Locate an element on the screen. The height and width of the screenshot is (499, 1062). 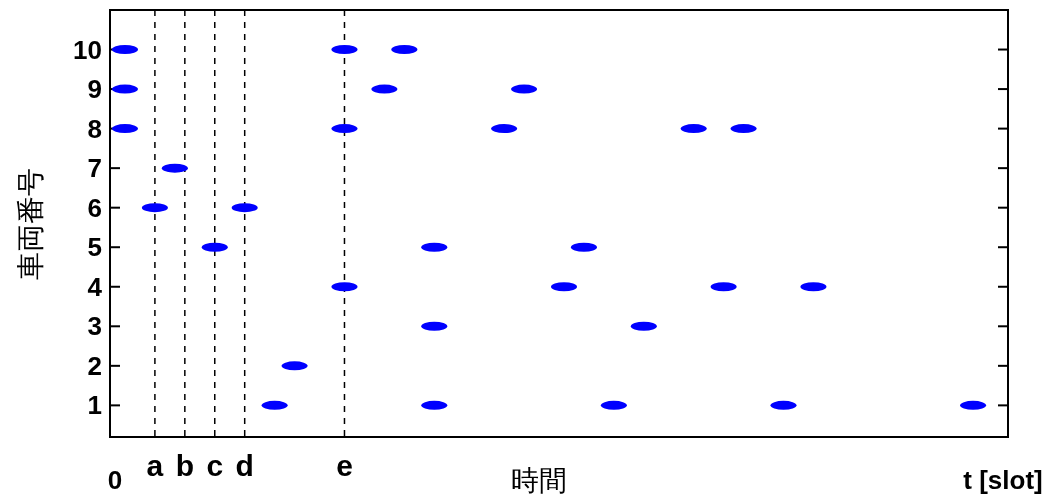
y-tick-label: 9 is located at coordinates (94, 89).